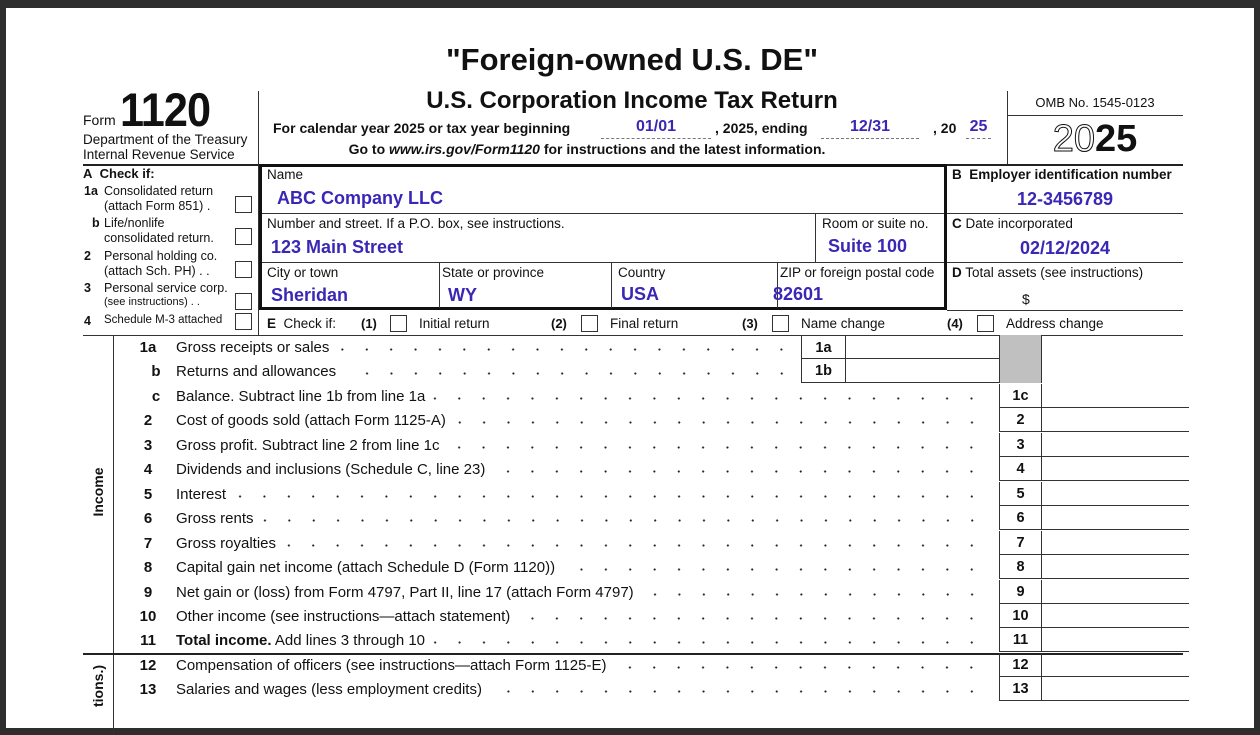 The image size is (1260, 735). Describe the element at coordinates (978, 128) in the screenshot. I see `tax-year-end-year-field: 25` at that location.